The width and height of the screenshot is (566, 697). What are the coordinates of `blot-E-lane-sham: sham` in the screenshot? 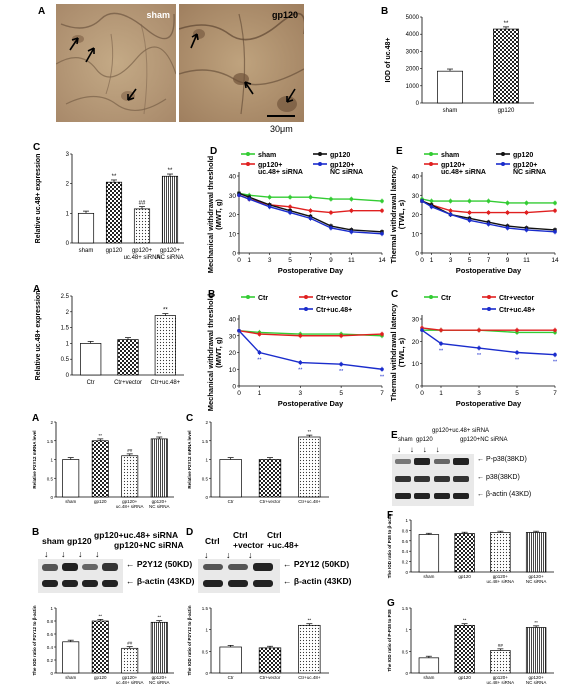 It's located at (405, 440).